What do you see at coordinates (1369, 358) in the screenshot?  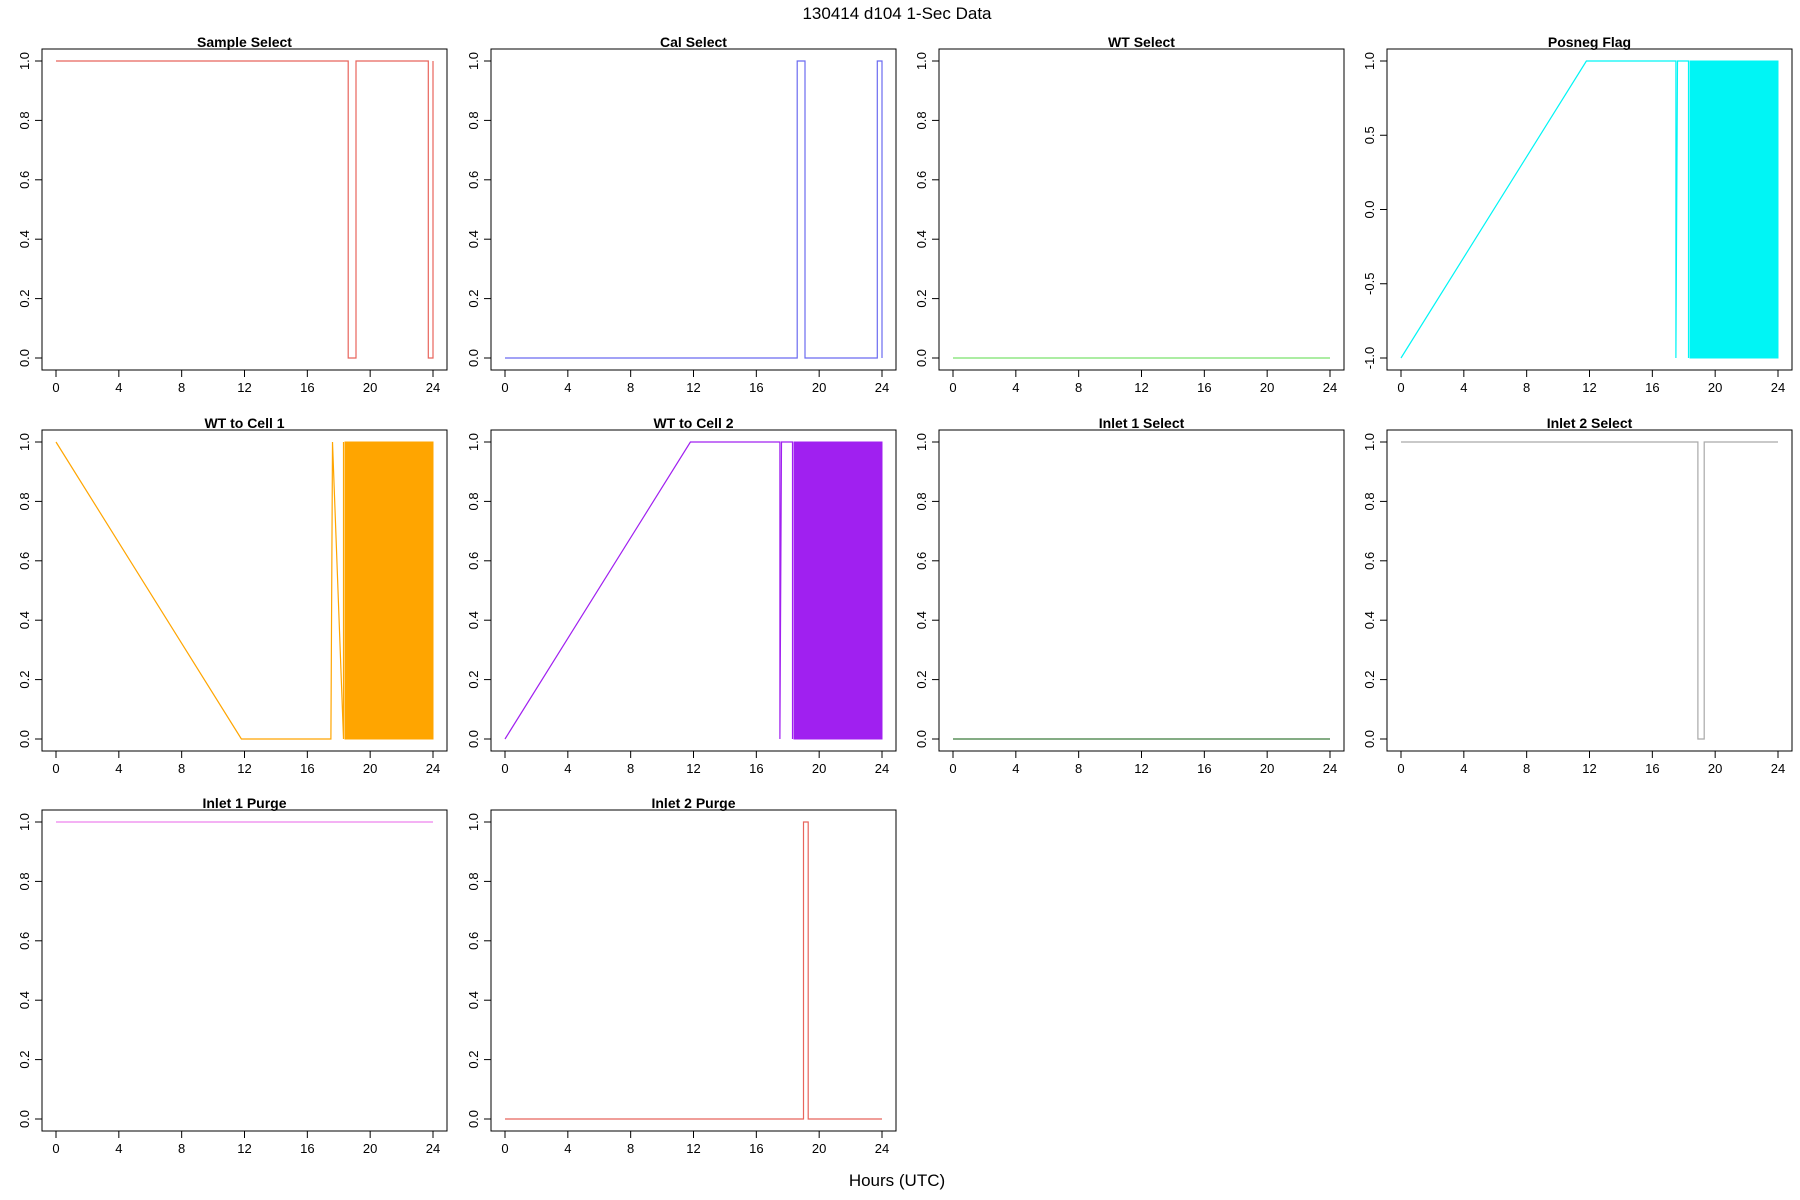 I see `y-tick-label: -1.0` at bounding box center [1369, 358].